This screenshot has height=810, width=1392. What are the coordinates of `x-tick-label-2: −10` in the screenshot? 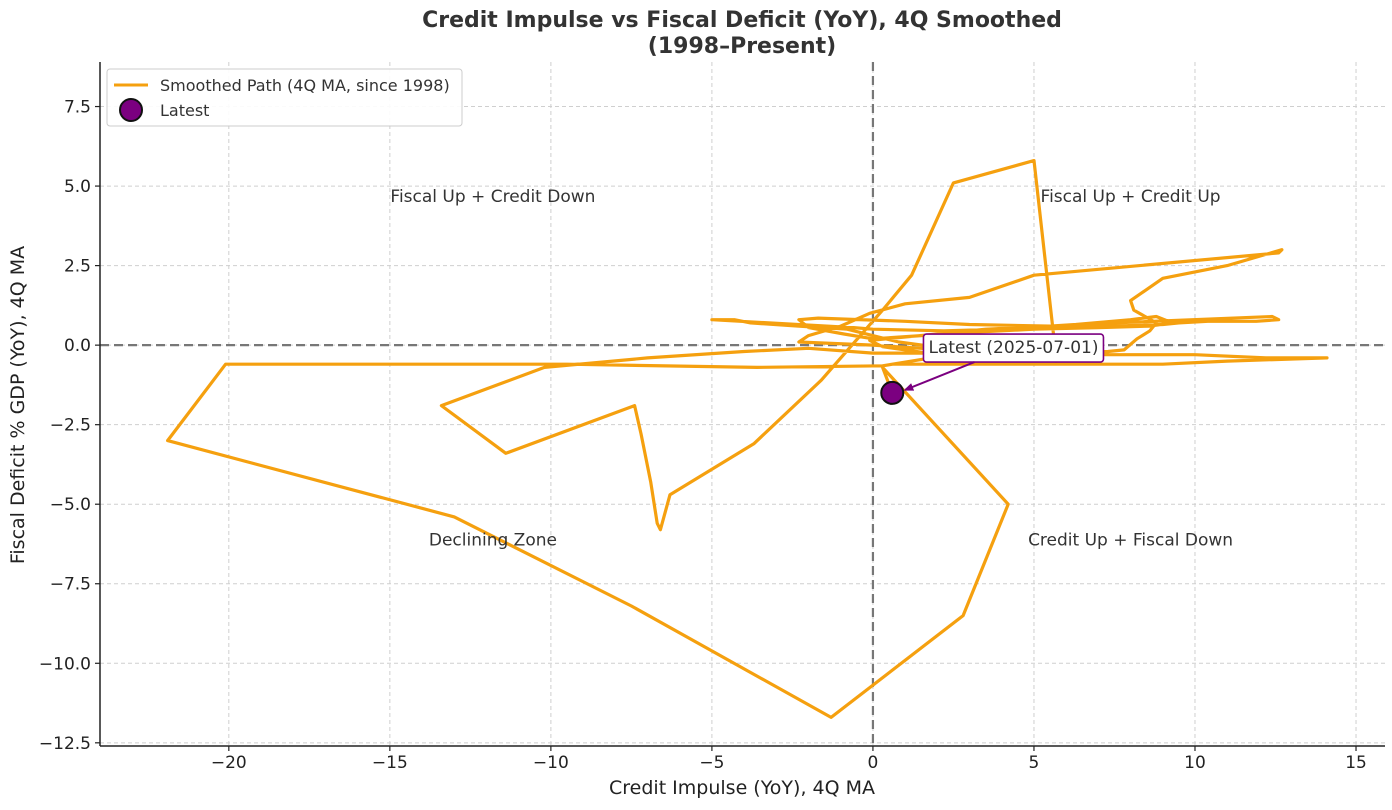 It's located at (551, 763).